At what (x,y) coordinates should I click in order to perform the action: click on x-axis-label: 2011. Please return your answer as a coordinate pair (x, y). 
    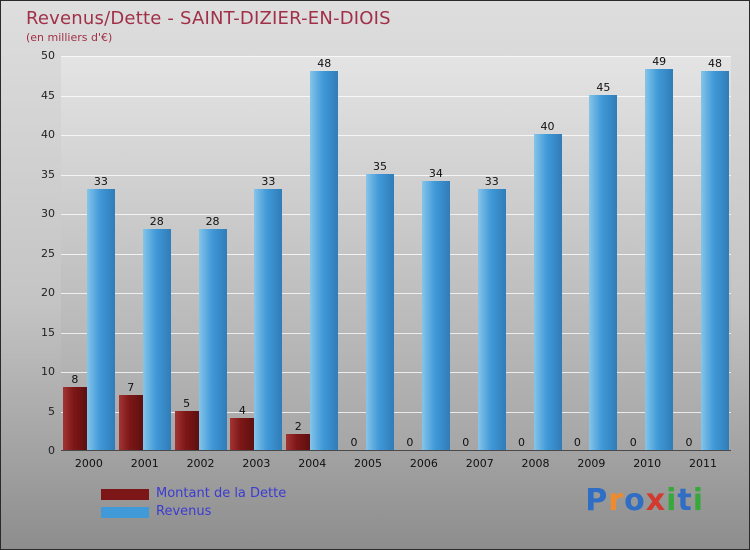
    Looking at the image, I should click on (703, 463).